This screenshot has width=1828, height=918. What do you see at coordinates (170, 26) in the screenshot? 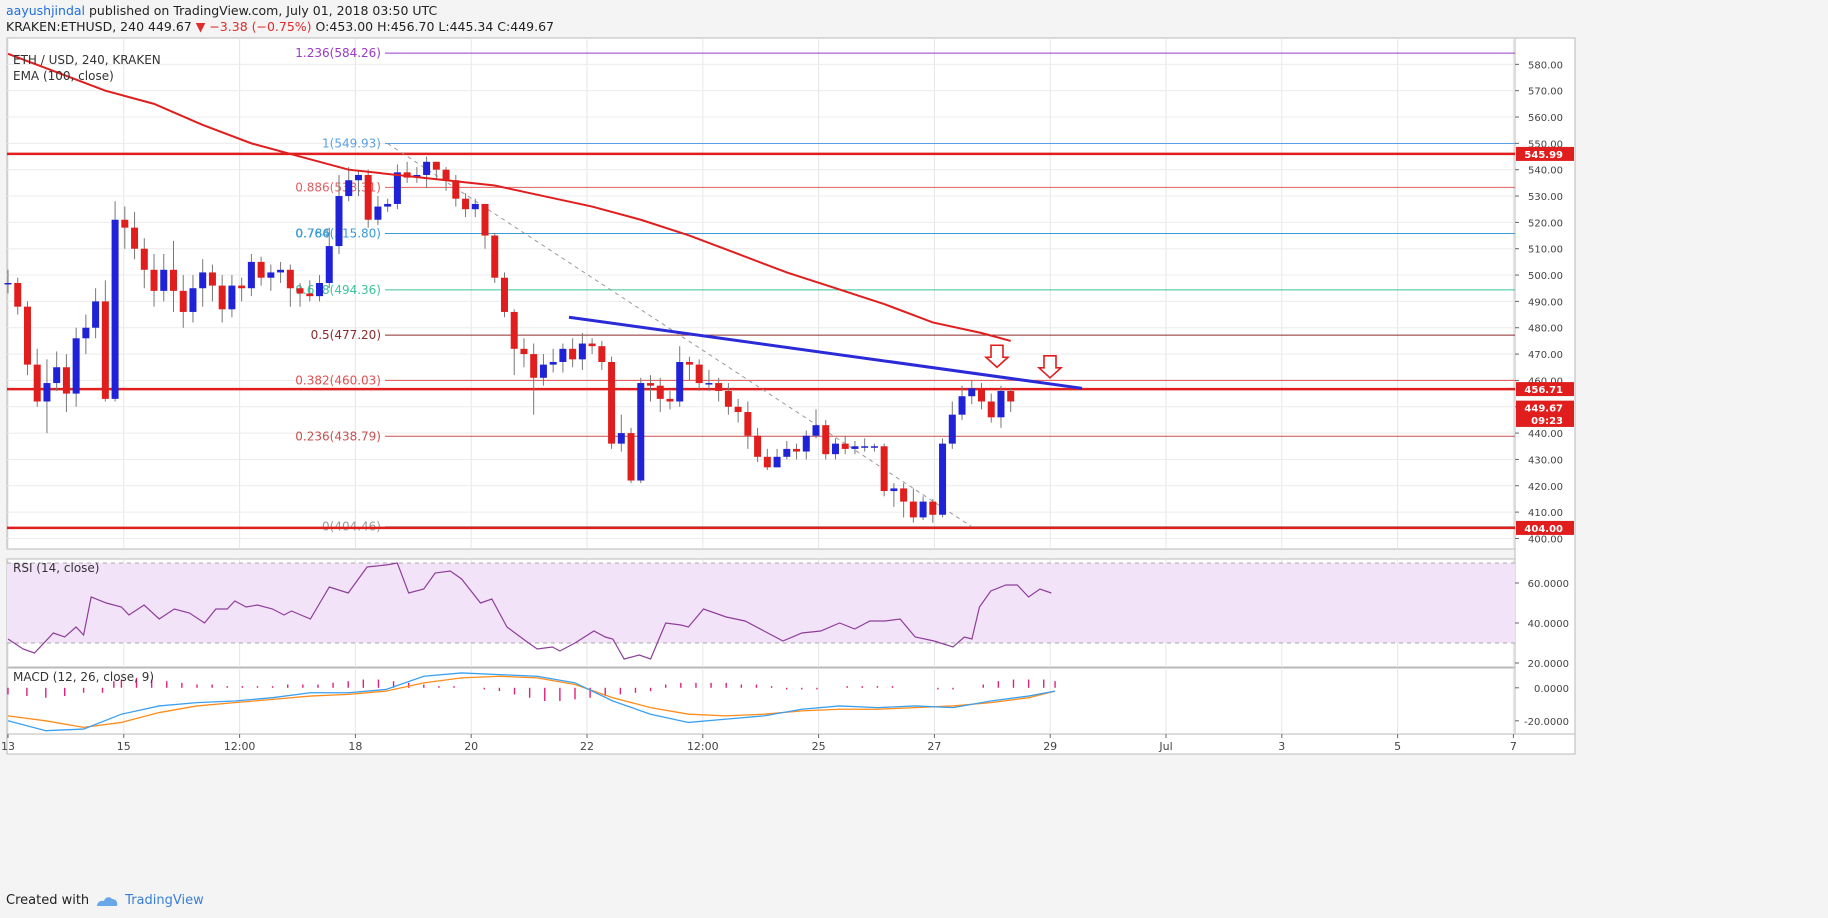
I see `last-price: 449.67` at bounding box center [170, 26].